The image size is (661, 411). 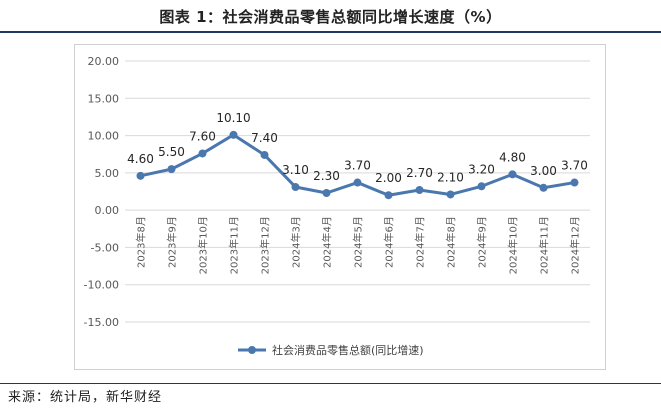 What do you see at coordinates (451, 242) in the screenshot?
I see `x-tick-label: 2024年8月` at bounding box center [451, 242].